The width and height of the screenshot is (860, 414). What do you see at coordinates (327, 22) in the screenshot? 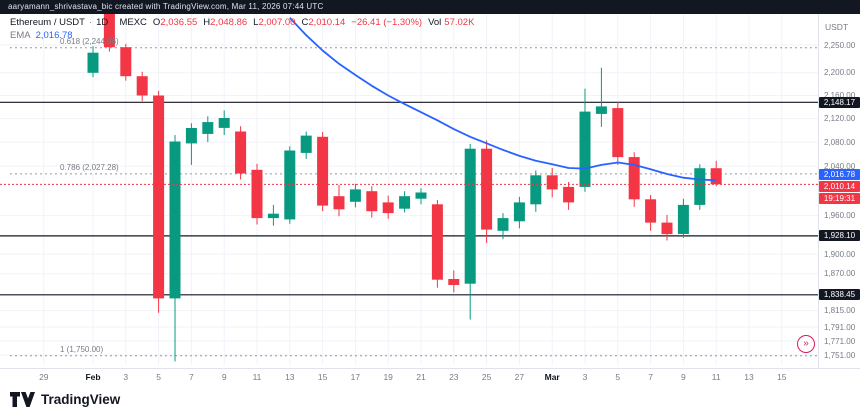
I see `close-value: 2,010.14` at bounding box center [327, 22].